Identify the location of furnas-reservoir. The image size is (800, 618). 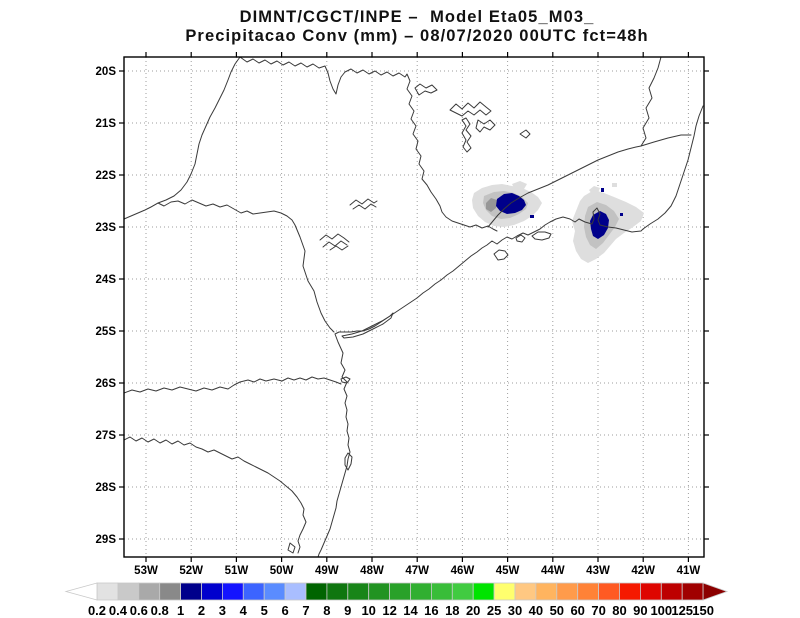
(470, 109).